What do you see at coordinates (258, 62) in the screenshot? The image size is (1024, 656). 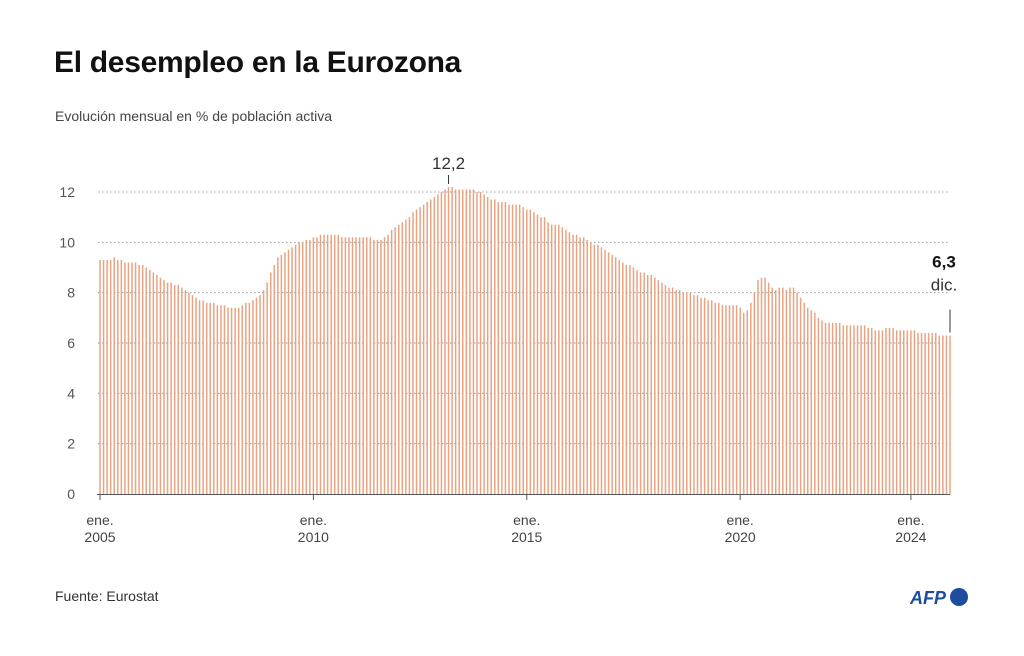 I see `chart-title: El desempleo en la Eurozona` at bounding box center [258, 62].